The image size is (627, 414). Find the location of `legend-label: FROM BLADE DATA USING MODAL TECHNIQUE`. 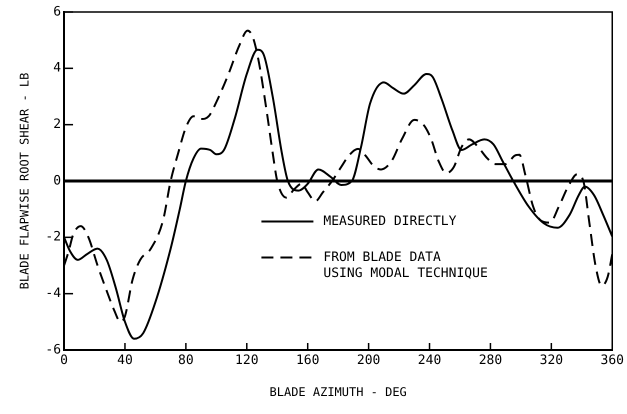

legend-label: FROM BLADE DATA USING MODAL TECHNIQUE is located at coordinates (405, 265).